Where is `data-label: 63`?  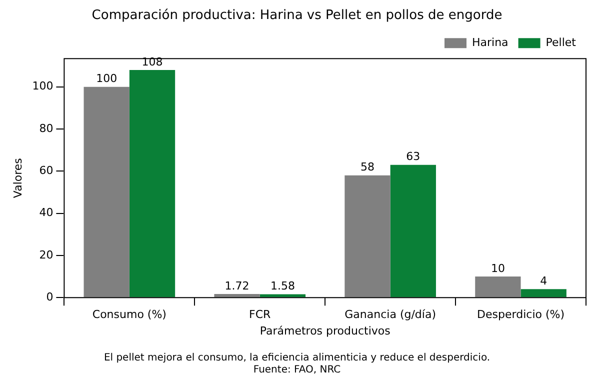
data-label: 63 is located at coordinates (413, 157).